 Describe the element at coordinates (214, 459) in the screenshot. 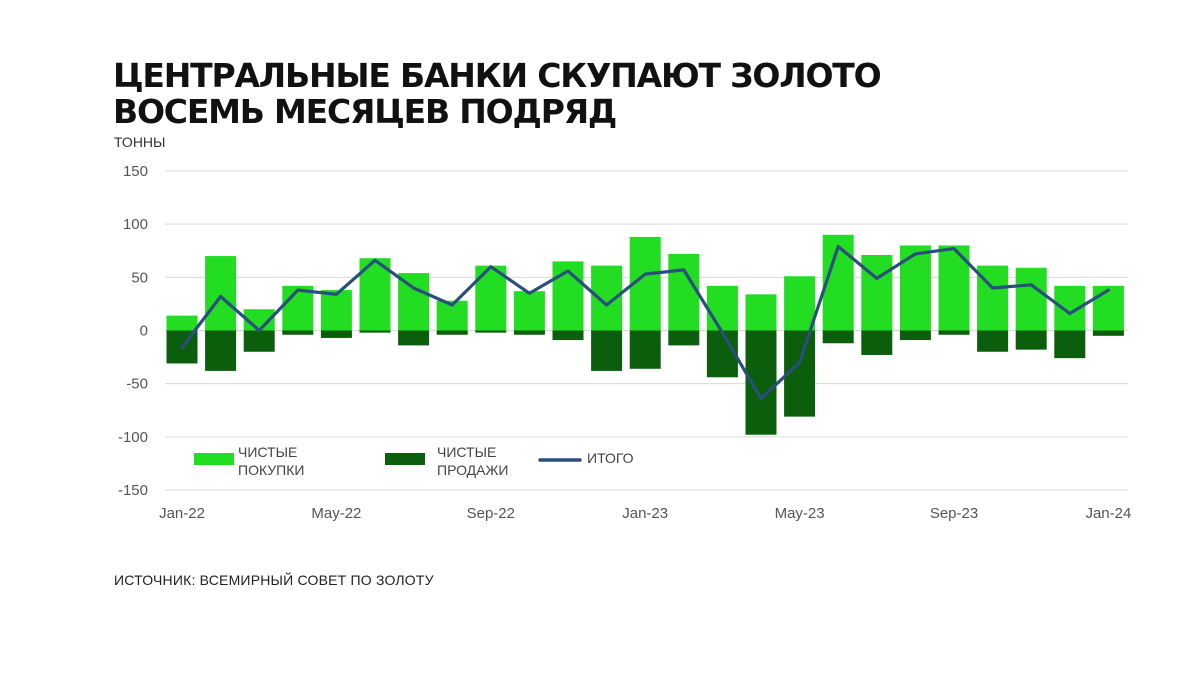

I see `legend-swatch-purchases` at that location.